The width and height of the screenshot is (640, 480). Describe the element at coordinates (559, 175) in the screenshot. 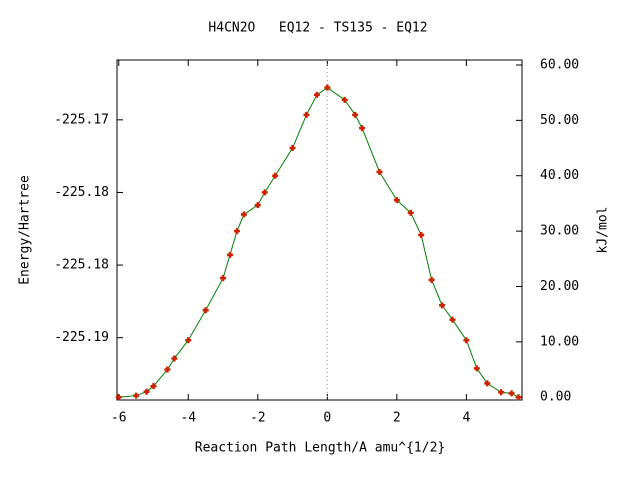

I see `y2-tick-label: 40.00` at that location.